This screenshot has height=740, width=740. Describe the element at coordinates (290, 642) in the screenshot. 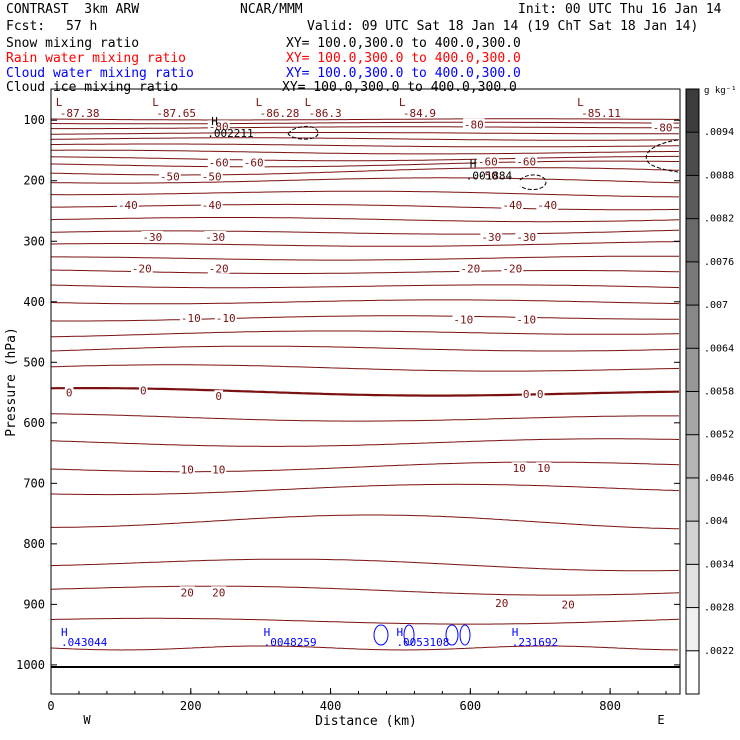

I see `cloud-water-max-value: .0048259` at that location.